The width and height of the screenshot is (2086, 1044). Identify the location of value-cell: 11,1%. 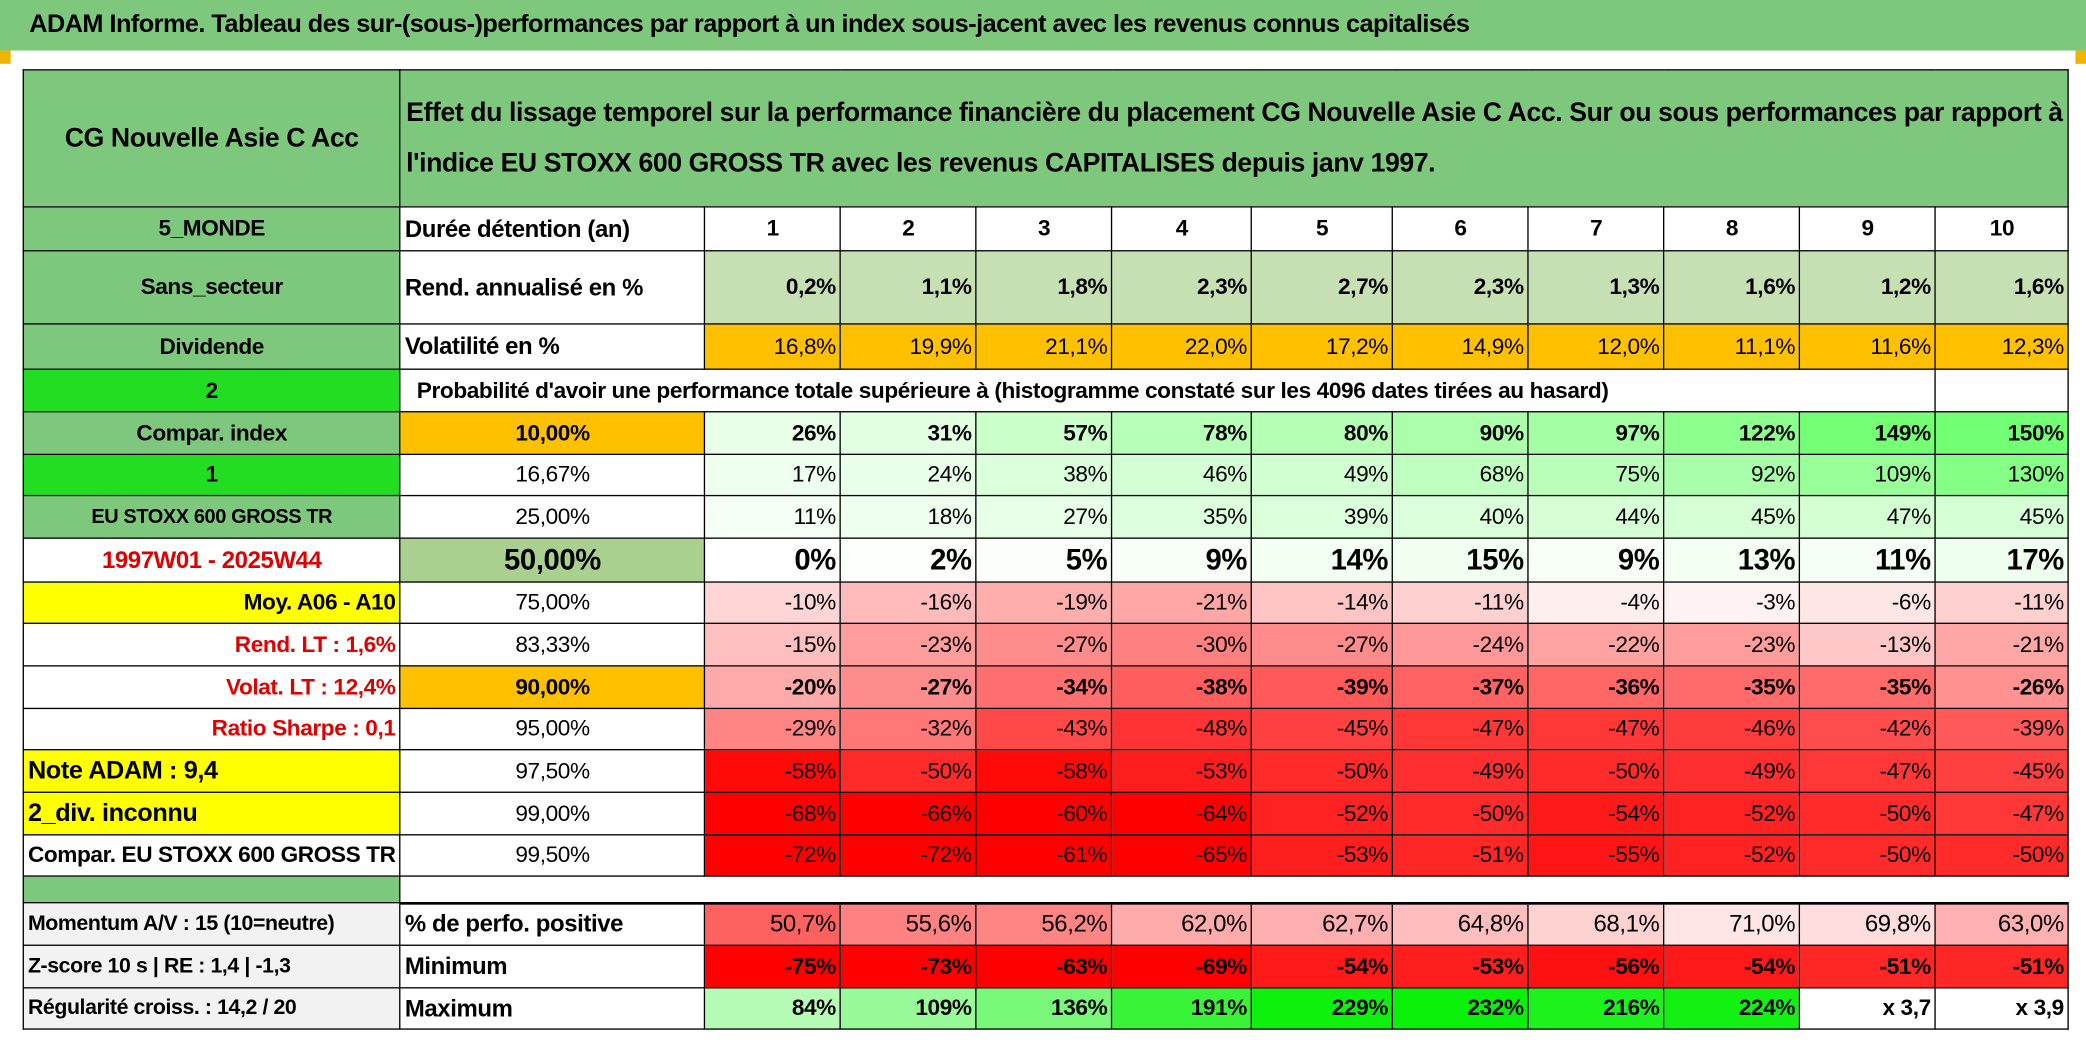
(1732, 346).